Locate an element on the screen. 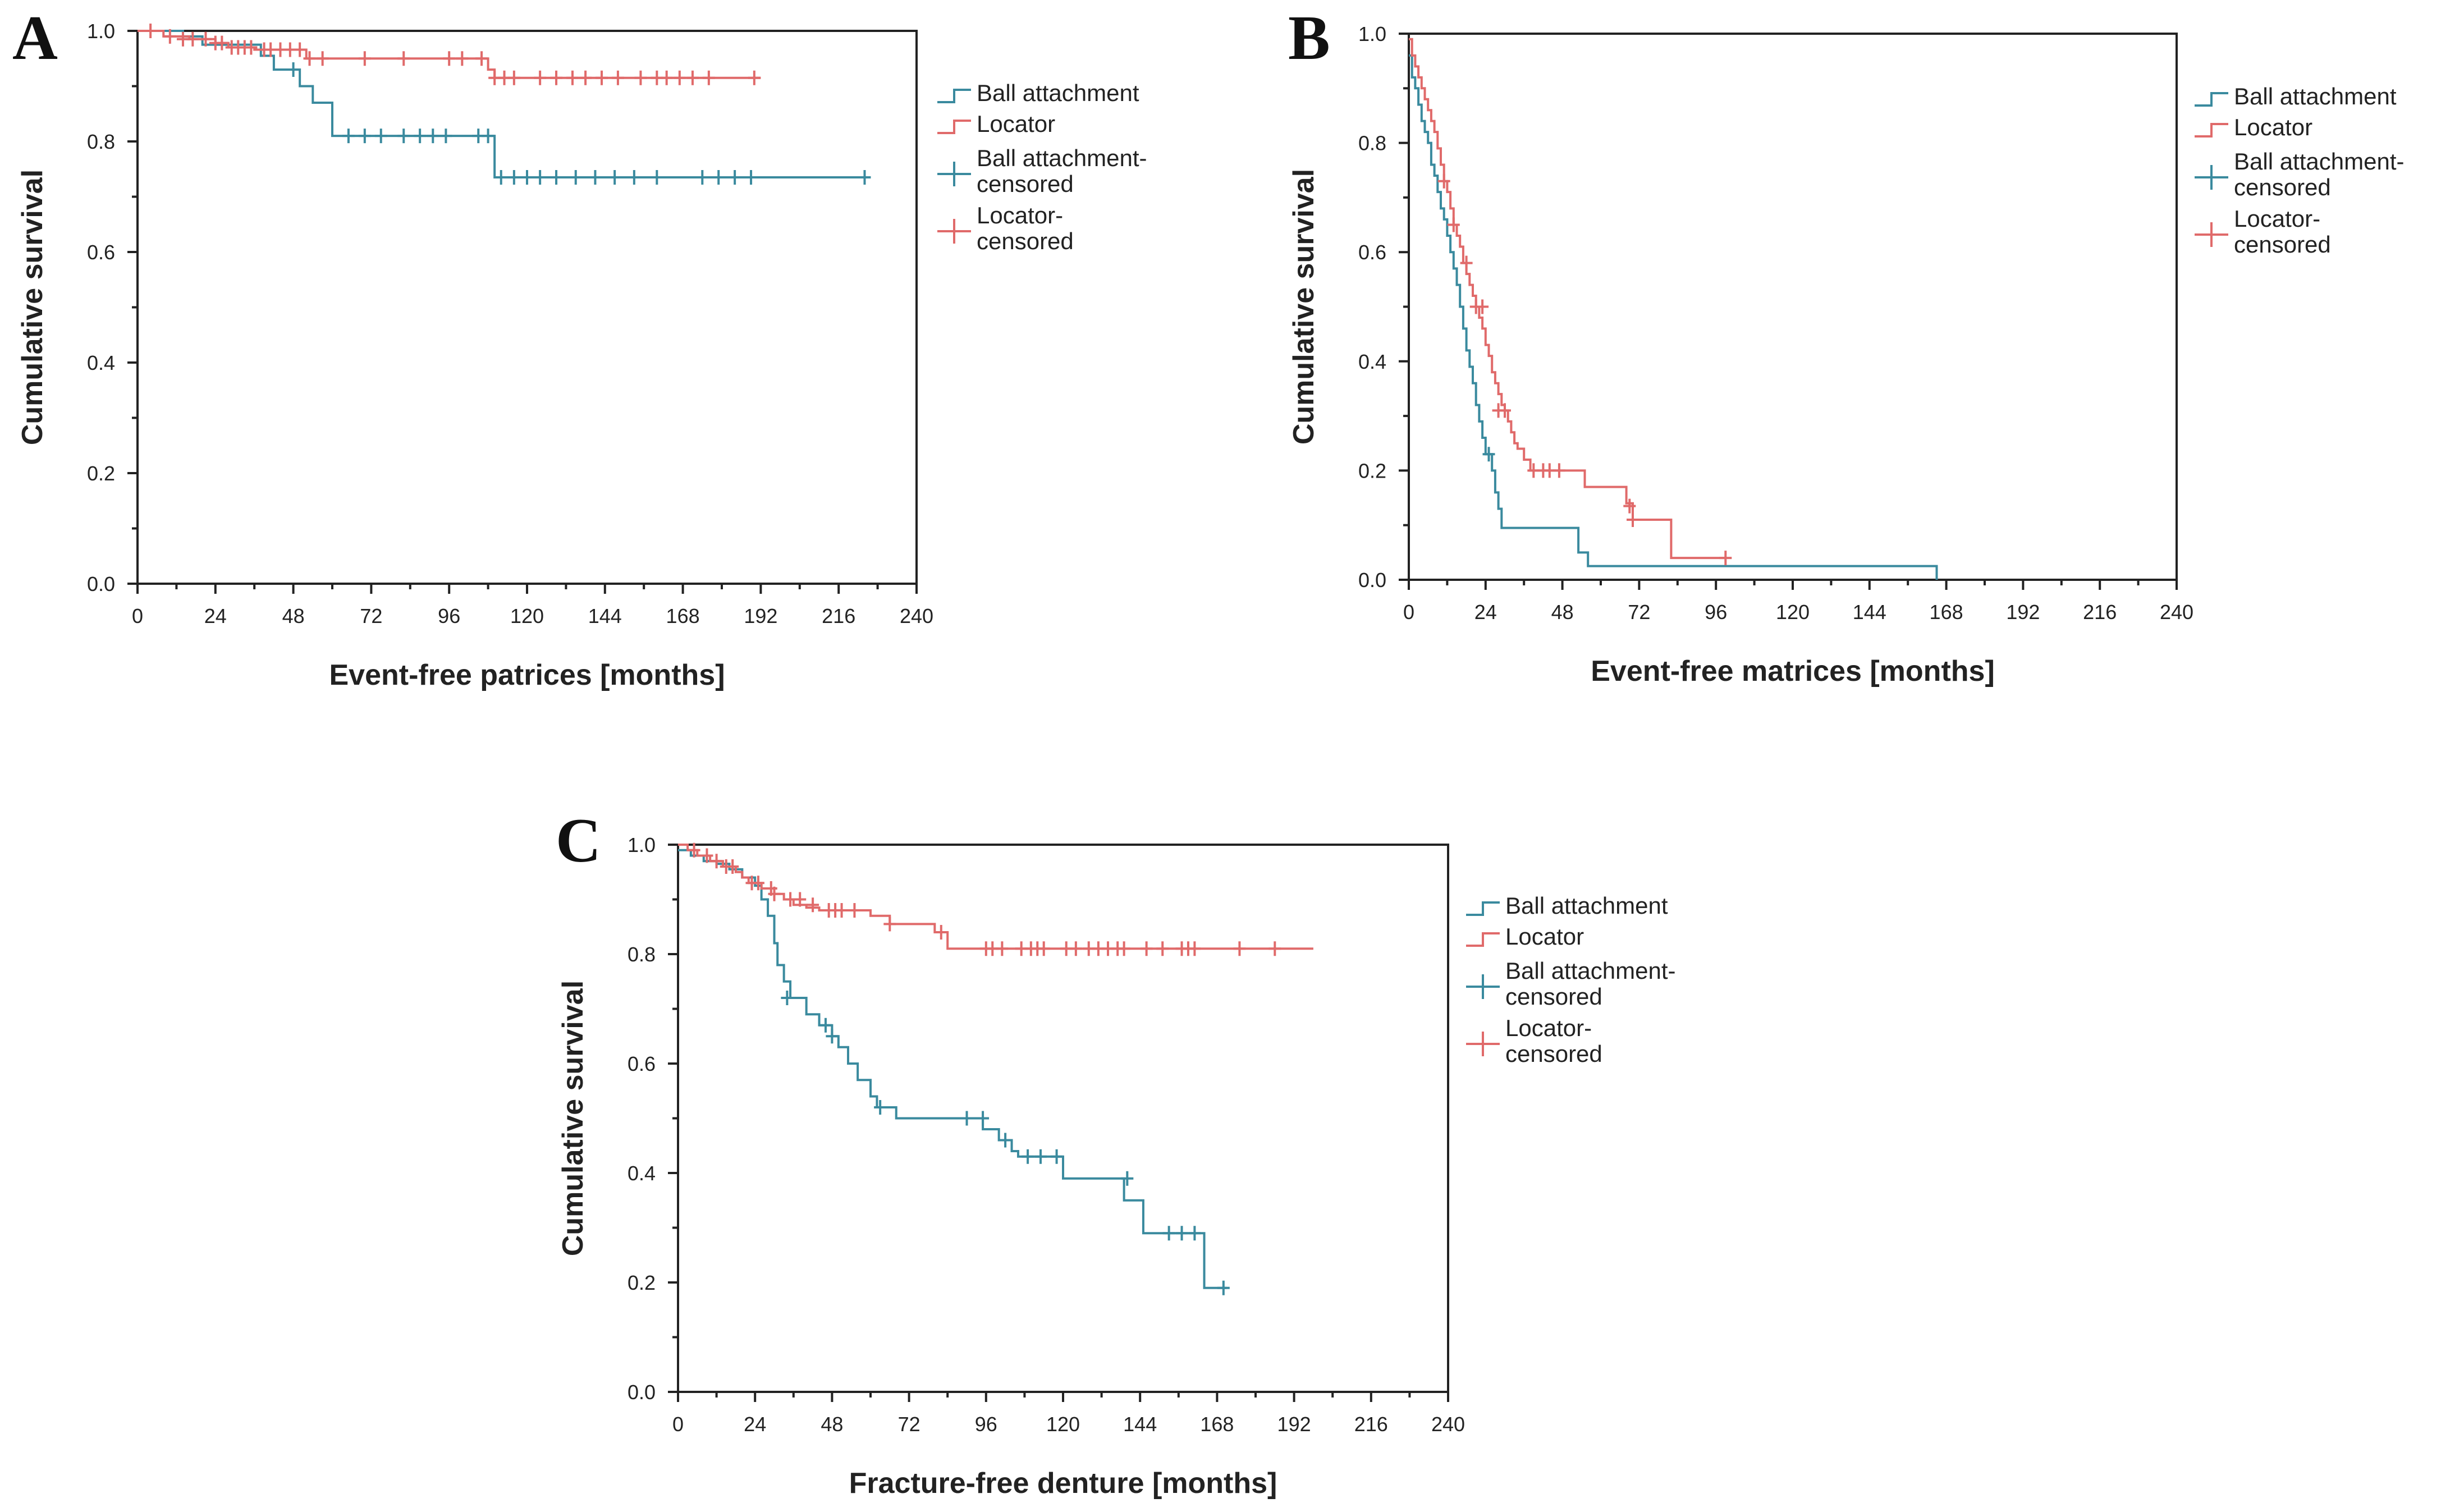 The width and height of the screenshot is (2441, 1512). x-axis-title: Fracture-free denture [months] is located at coordinates (1063, 1483).